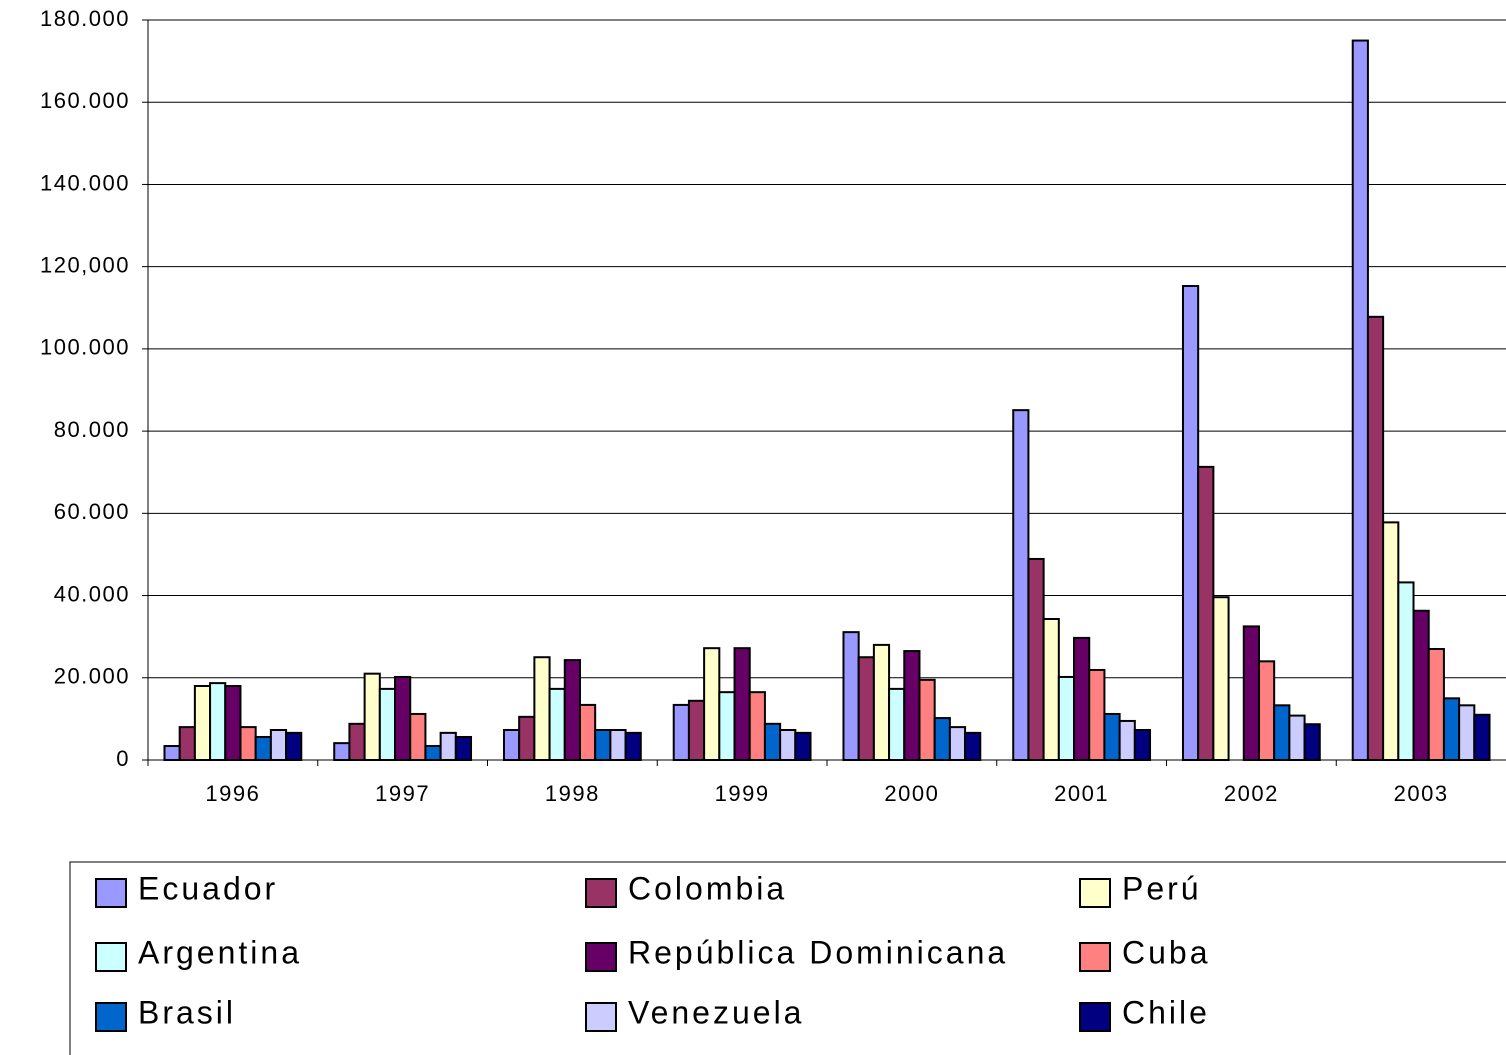 The image size is (1506, 1055). Describe the element at coordinates (85, 18) in the screenshot. I see `y-tick-label: 180.000` at that location.